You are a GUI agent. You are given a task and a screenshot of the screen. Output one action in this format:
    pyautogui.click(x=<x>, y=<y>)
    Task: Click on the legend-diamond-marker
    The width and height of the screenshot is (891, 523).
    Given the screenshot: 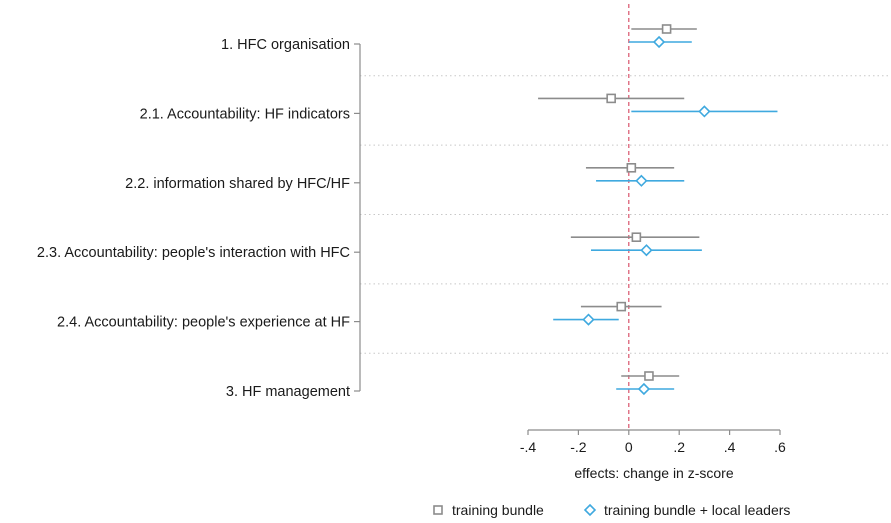 What is the action you would take?
    pyautogui.click(x=590, y=510)
    